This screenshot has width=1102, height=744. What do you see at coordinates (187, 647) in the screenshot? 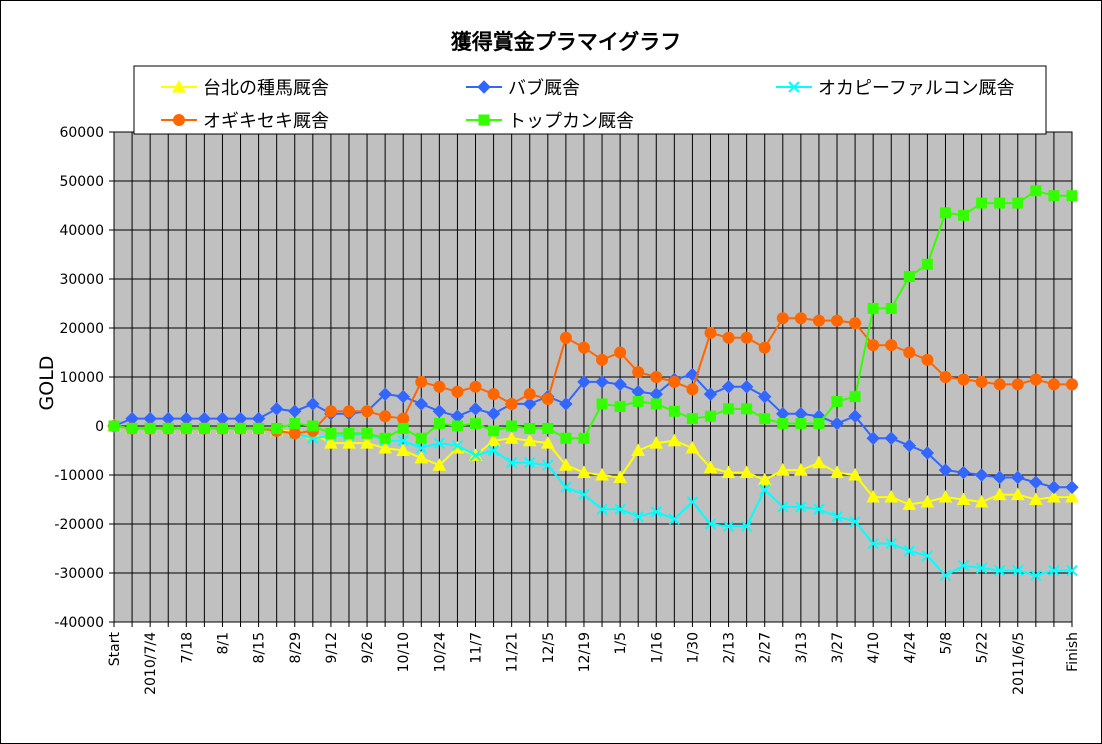
I see `x-tick-label: 7/18` at bounding box center [187, 647].